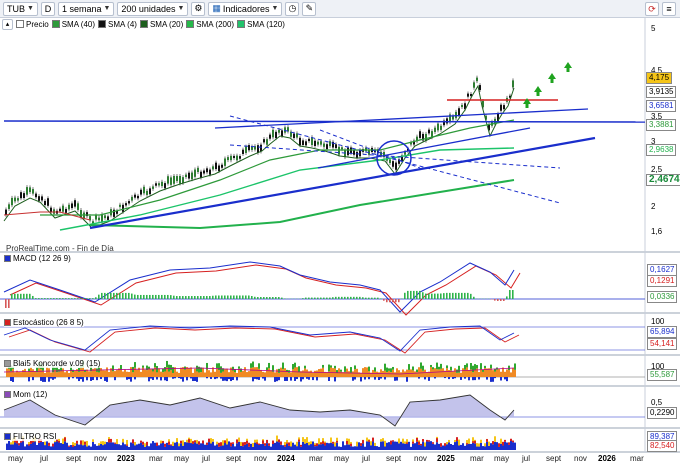 The width and height of the screenshot is (680, 464). Describe the element at coordinates (292, 8) in the screenshot. I see `clock-icon: ◷` at that location.